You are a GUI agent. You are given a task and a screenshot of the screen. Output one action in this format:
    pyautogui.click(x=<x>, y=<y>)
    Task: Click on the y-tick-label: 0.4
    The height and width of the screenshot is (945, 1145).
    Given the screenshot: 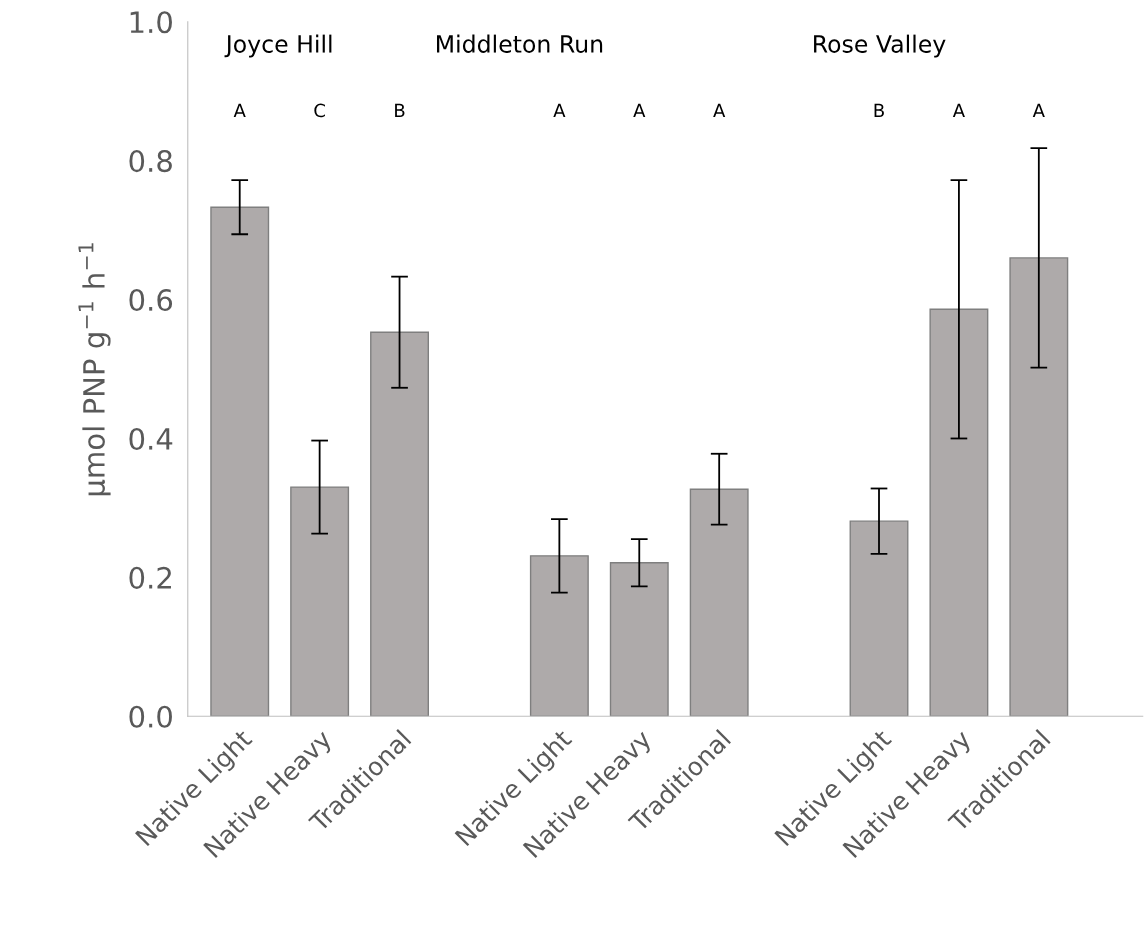 What is the action you would take?
    pyautogui.click(x=151, y=438)
    